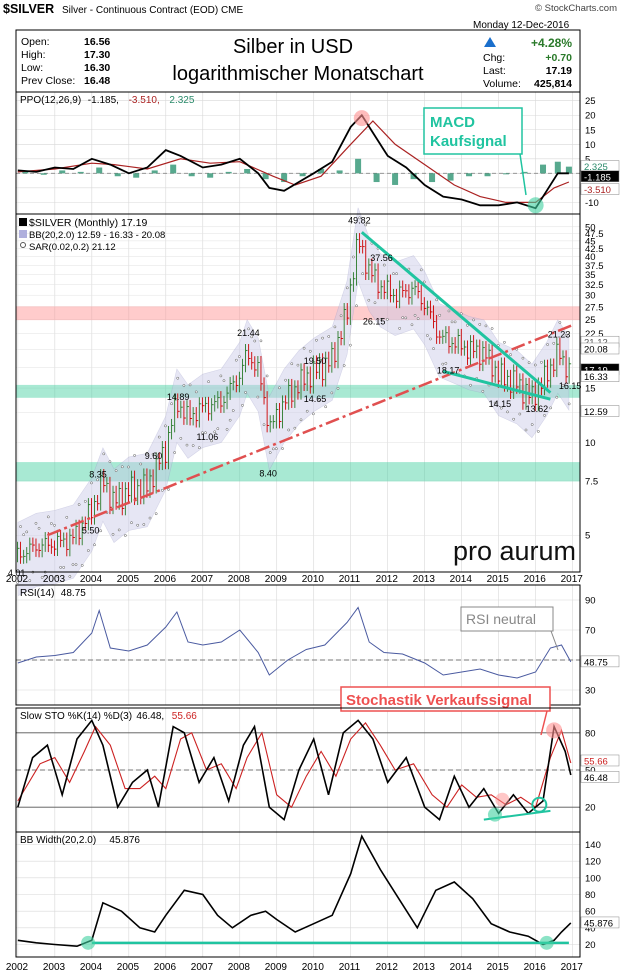 Image resolution: width=620 pixels, height=975 pixels. I want to click on bbwidth-marker, so click(88, 942).